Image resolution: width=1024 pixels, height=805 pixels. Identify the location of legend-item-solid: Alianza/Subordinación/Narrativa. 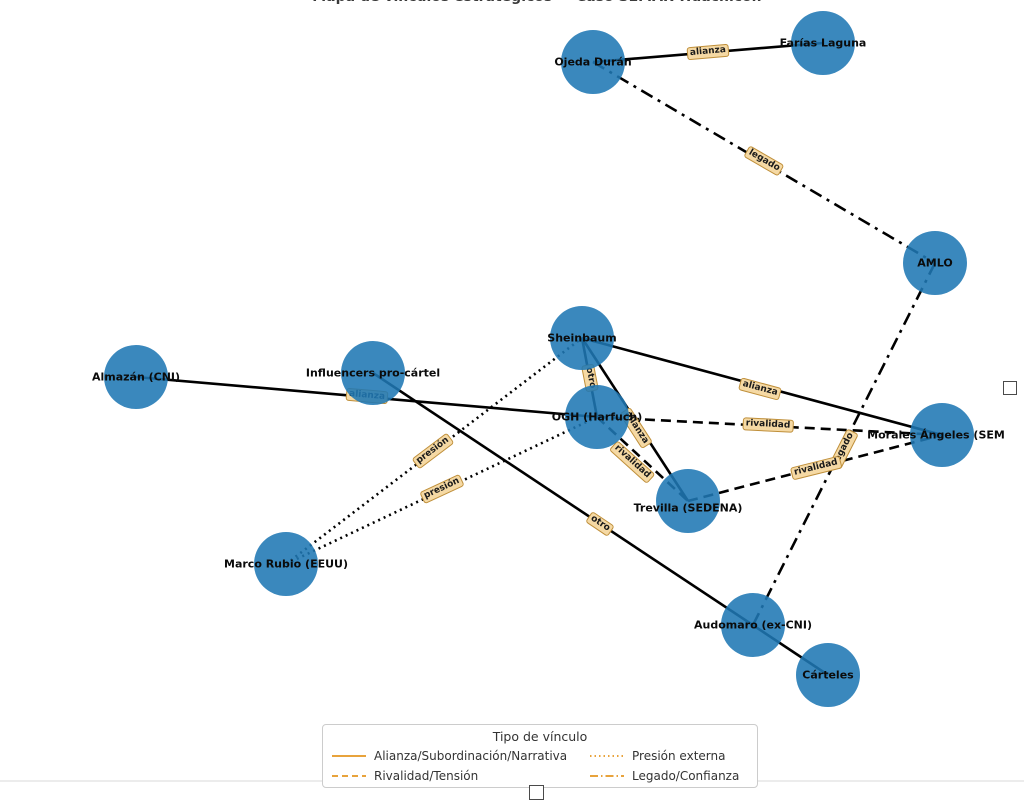
(460, 756).